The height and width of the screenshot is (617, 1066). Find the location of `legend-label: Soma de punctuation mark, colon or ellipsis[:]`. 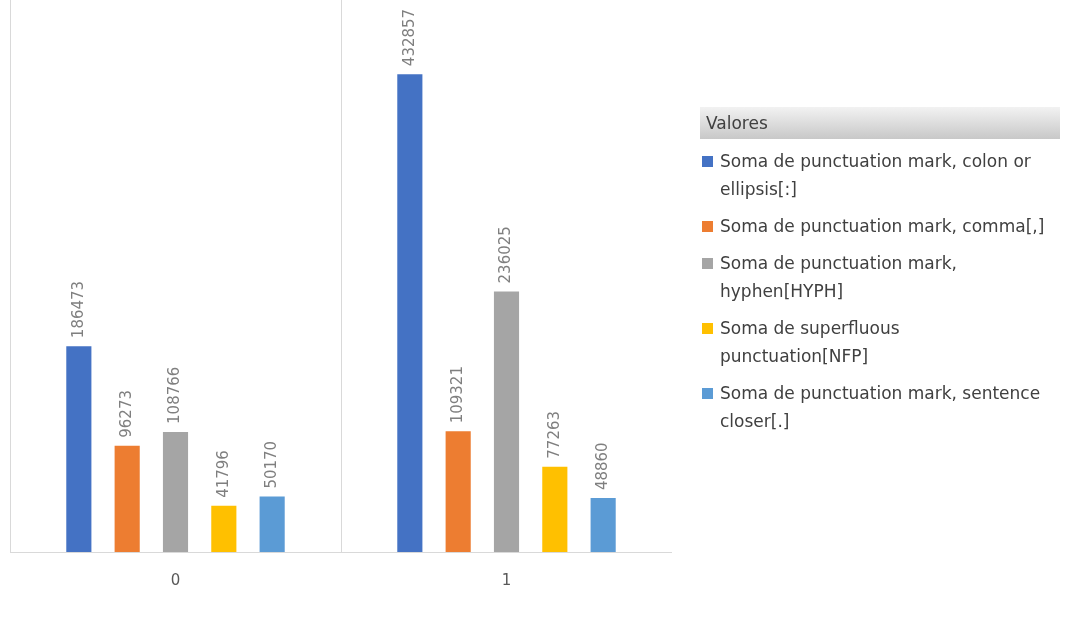

legend-label: Soma de punctuation mark, colon or ellipsis[:] is located at coordinates (876, 175).